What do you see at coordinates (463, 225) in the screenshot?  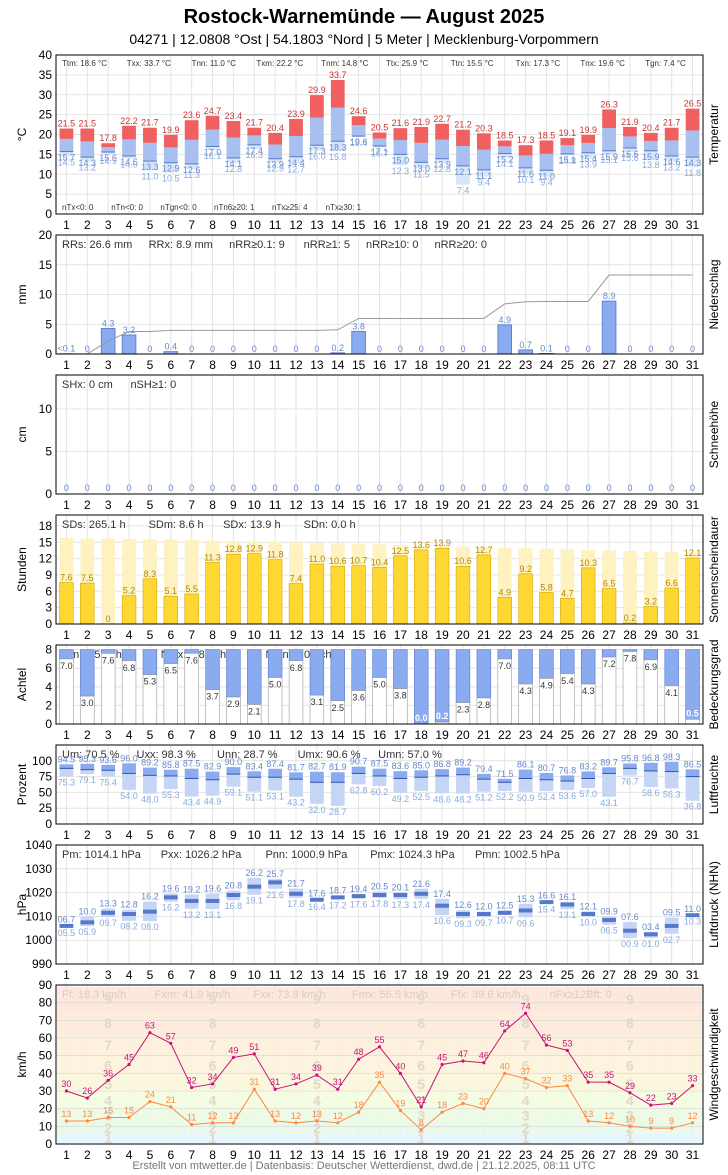 I see `temperature-xtick-label: 20` at bounding box center [463, 225].